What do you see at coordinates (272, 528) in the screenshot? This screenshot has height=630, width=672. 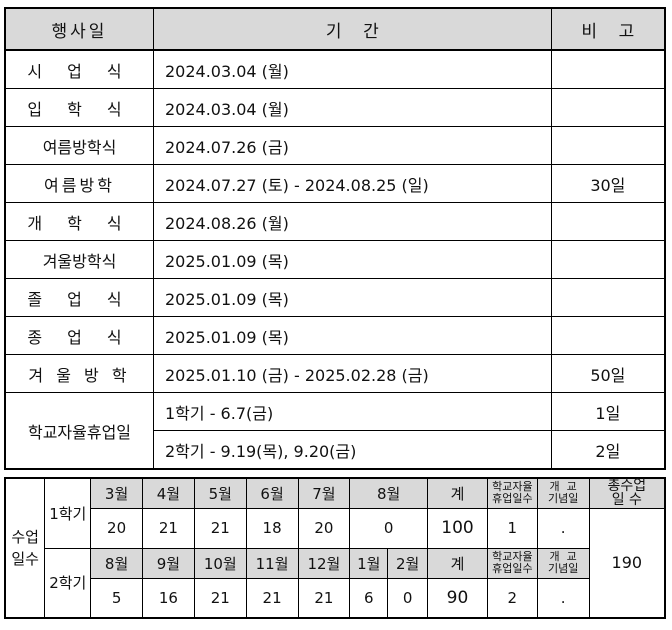 I see `sem1-value: 18` at bounding box center [272, 528].